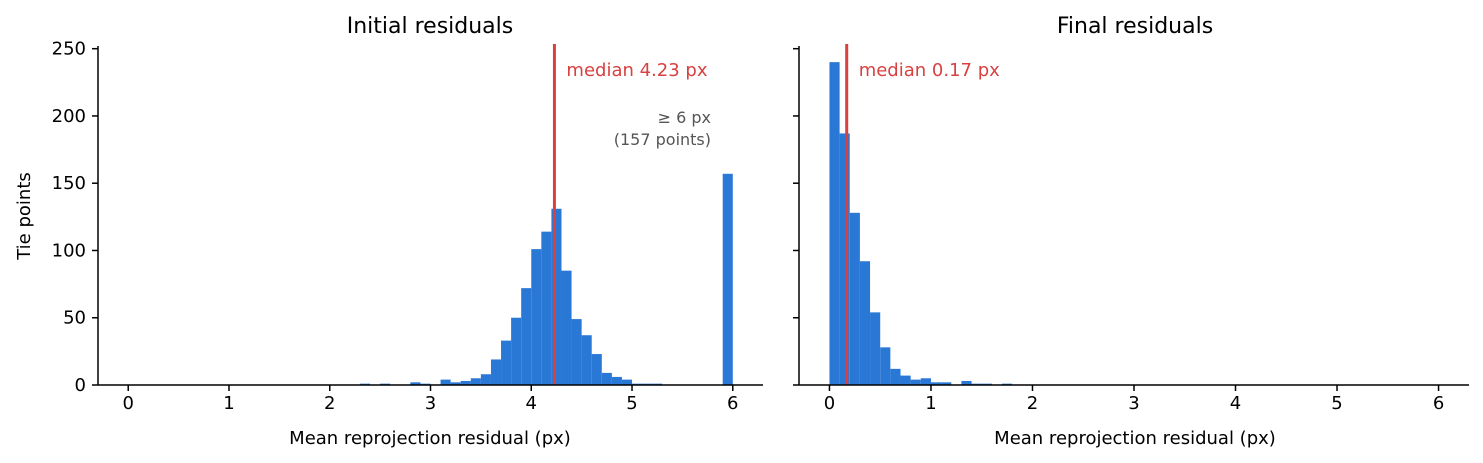 This screenshot has width=1483, height=463. Describe the element at coordinates (69, 116) in the screenshot. I see `y-tick-label: 200` at that location.